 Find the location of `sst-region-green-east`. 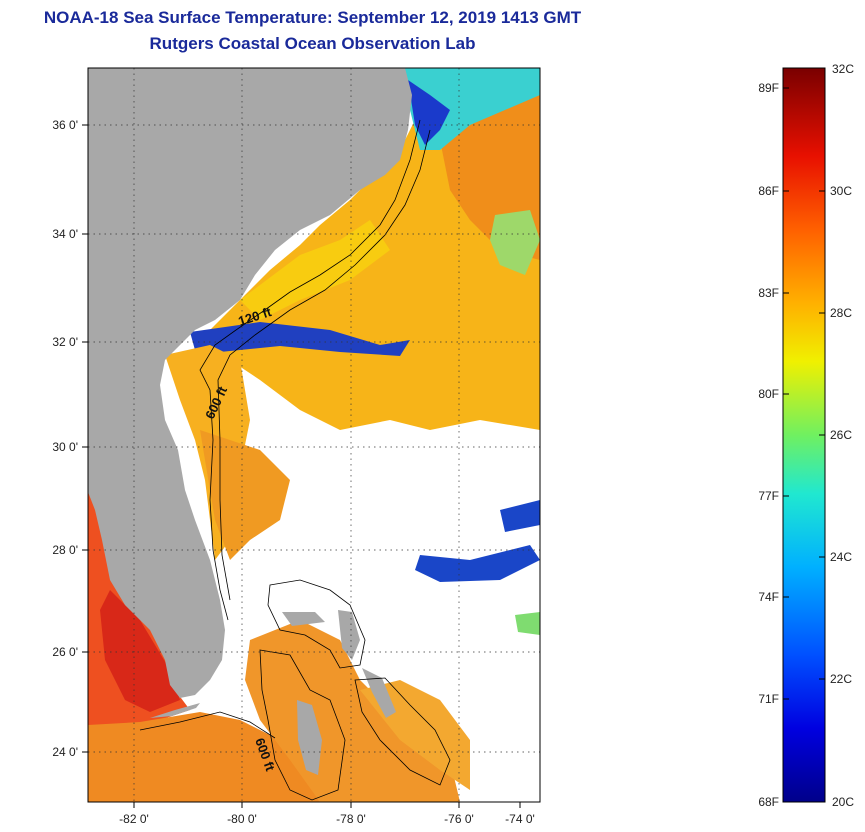

sst-region-green-east is located at coordinates (527, 623).